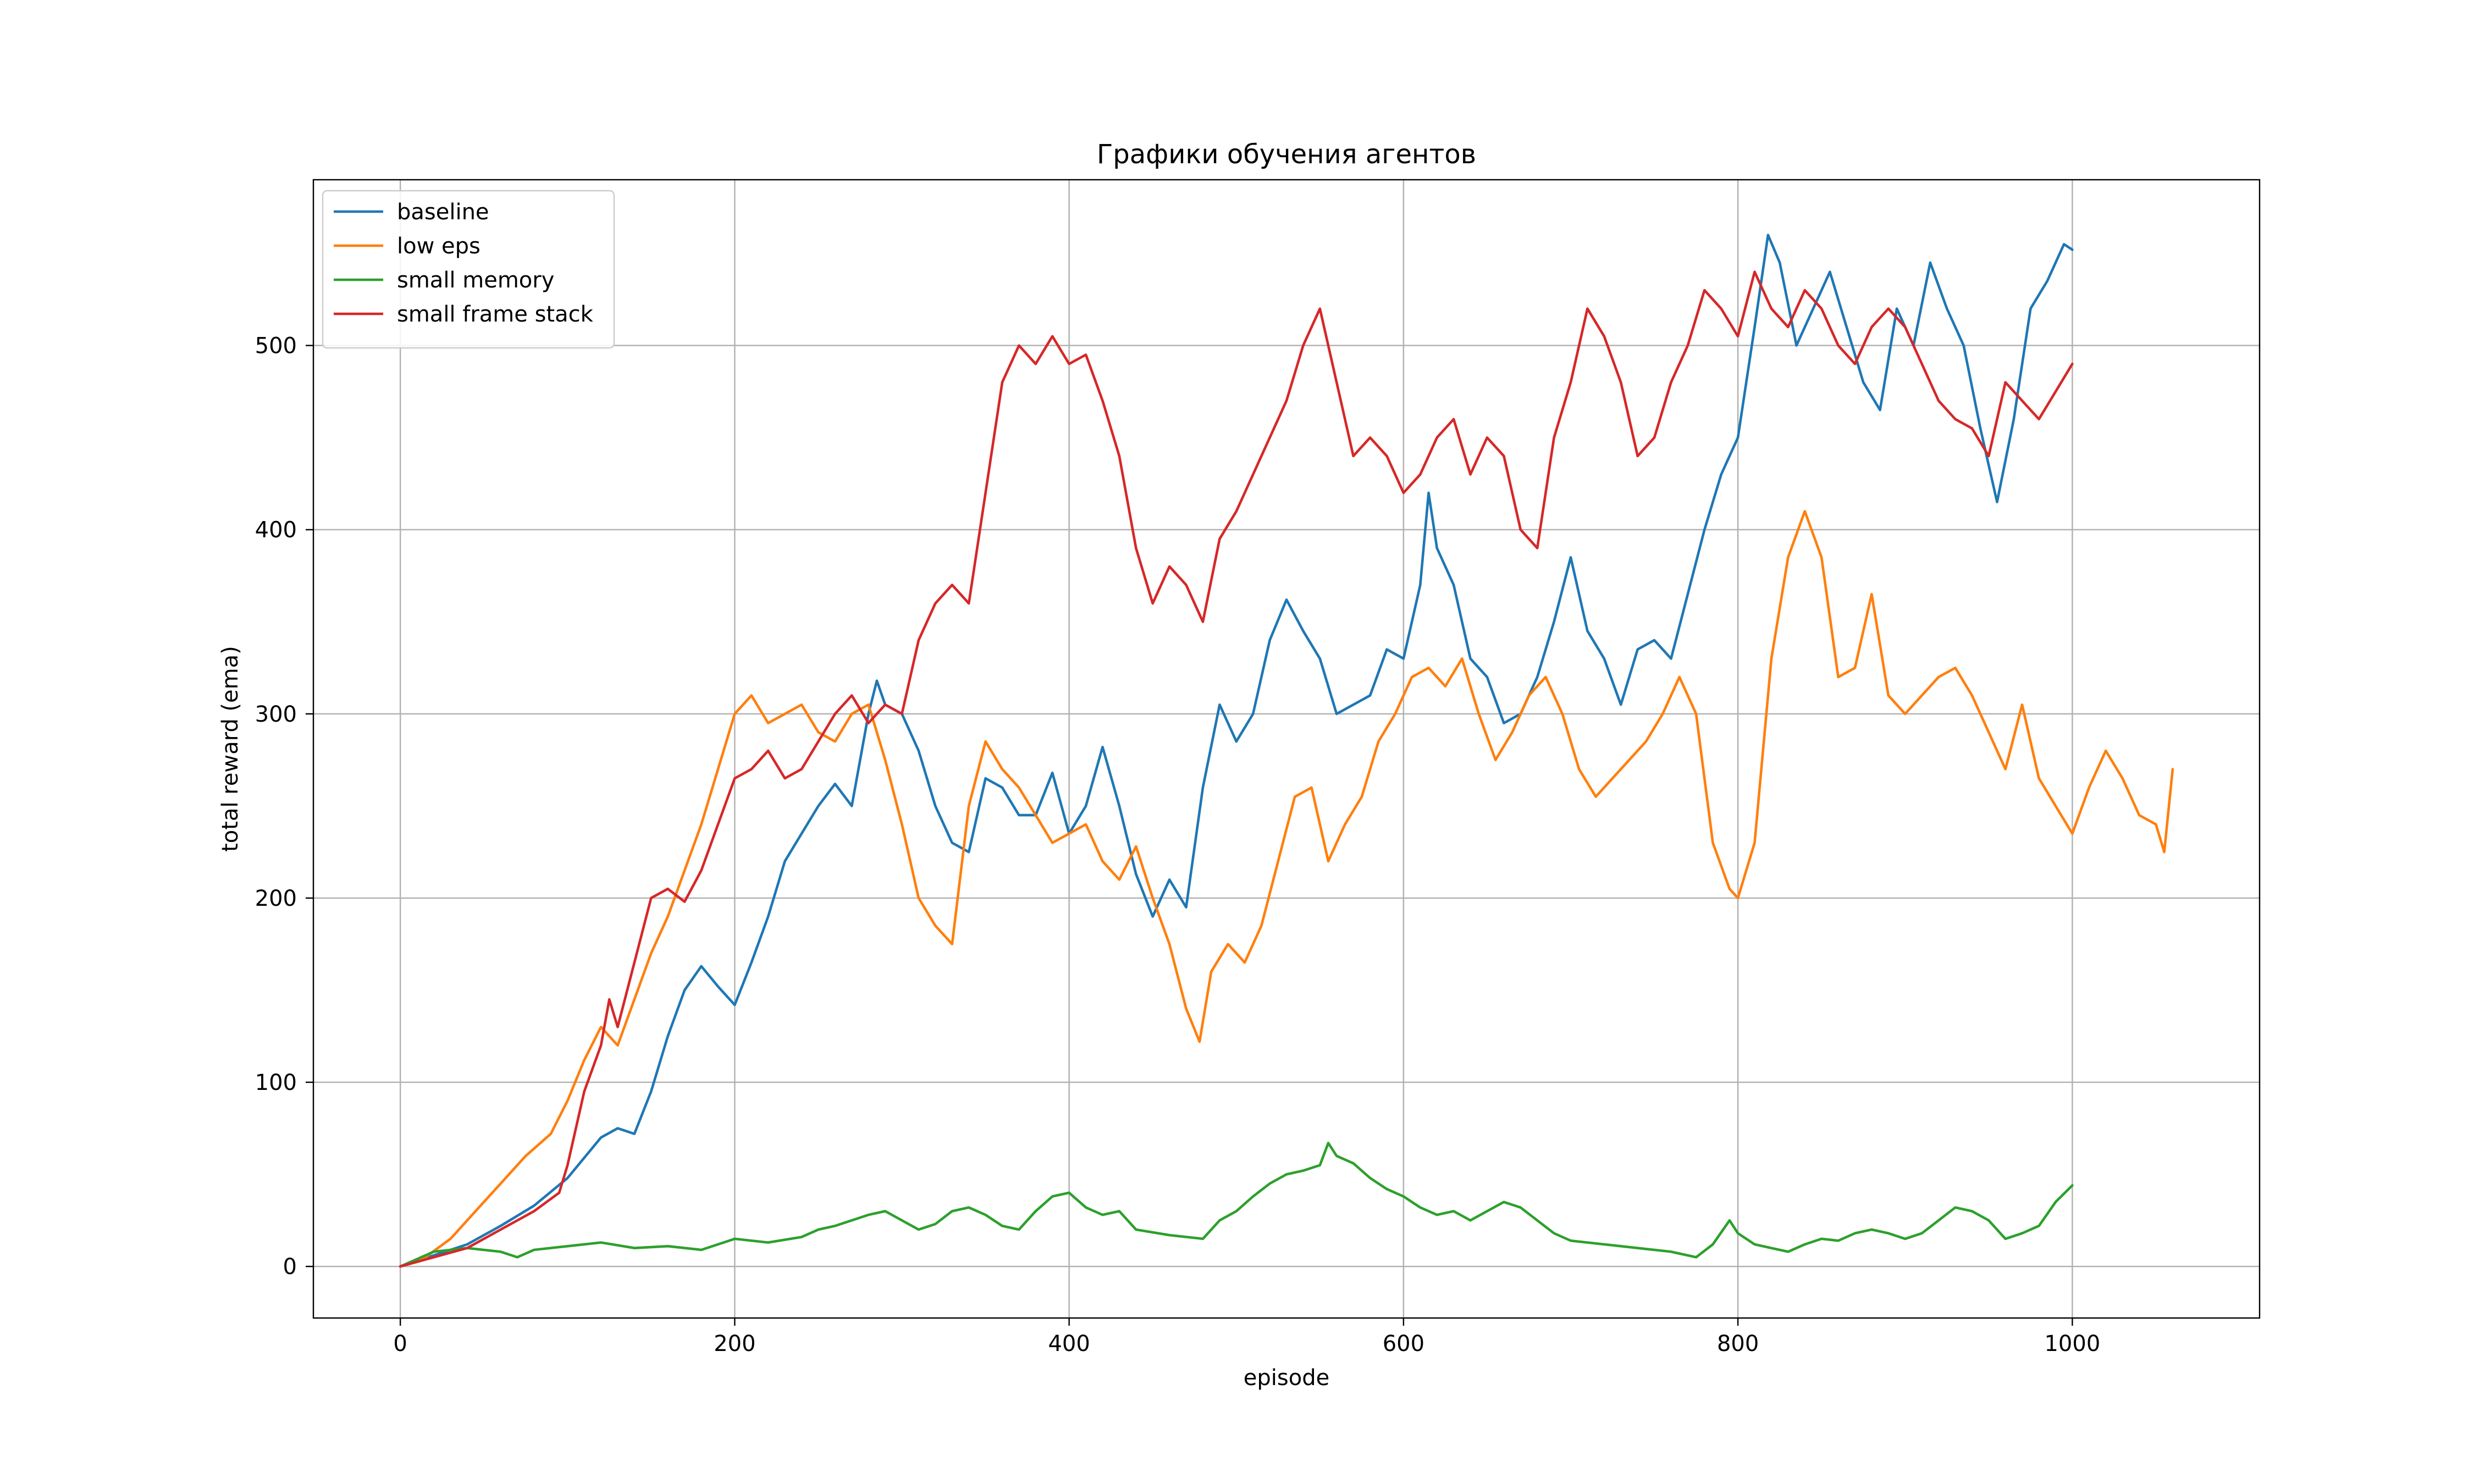 This screenshot has width=2474, height=1484. What do you see at coordinates (496, 314) in the screenshot?
I see `legend-label-small-frame-stack: small frame stack` at bounding box center [496, 314].